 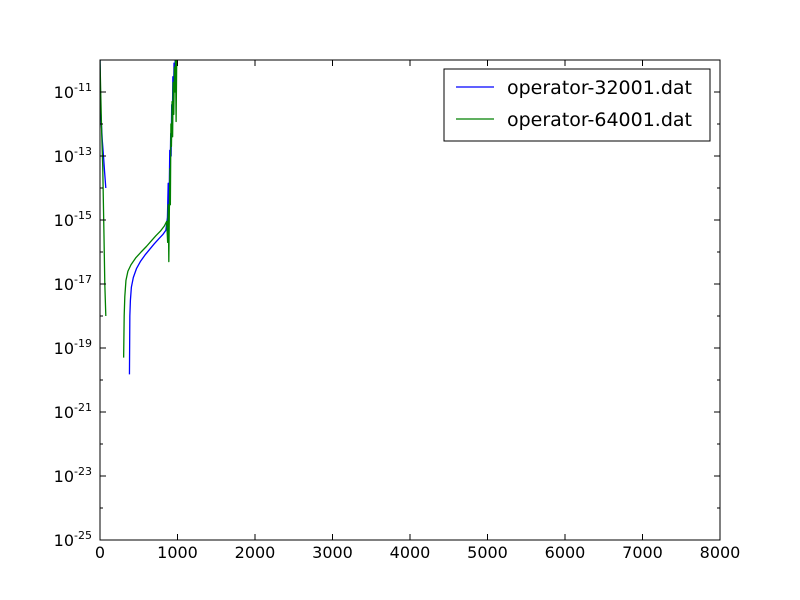 I want to click on y-tick-exponent: -19, so click(x=83, y=343).